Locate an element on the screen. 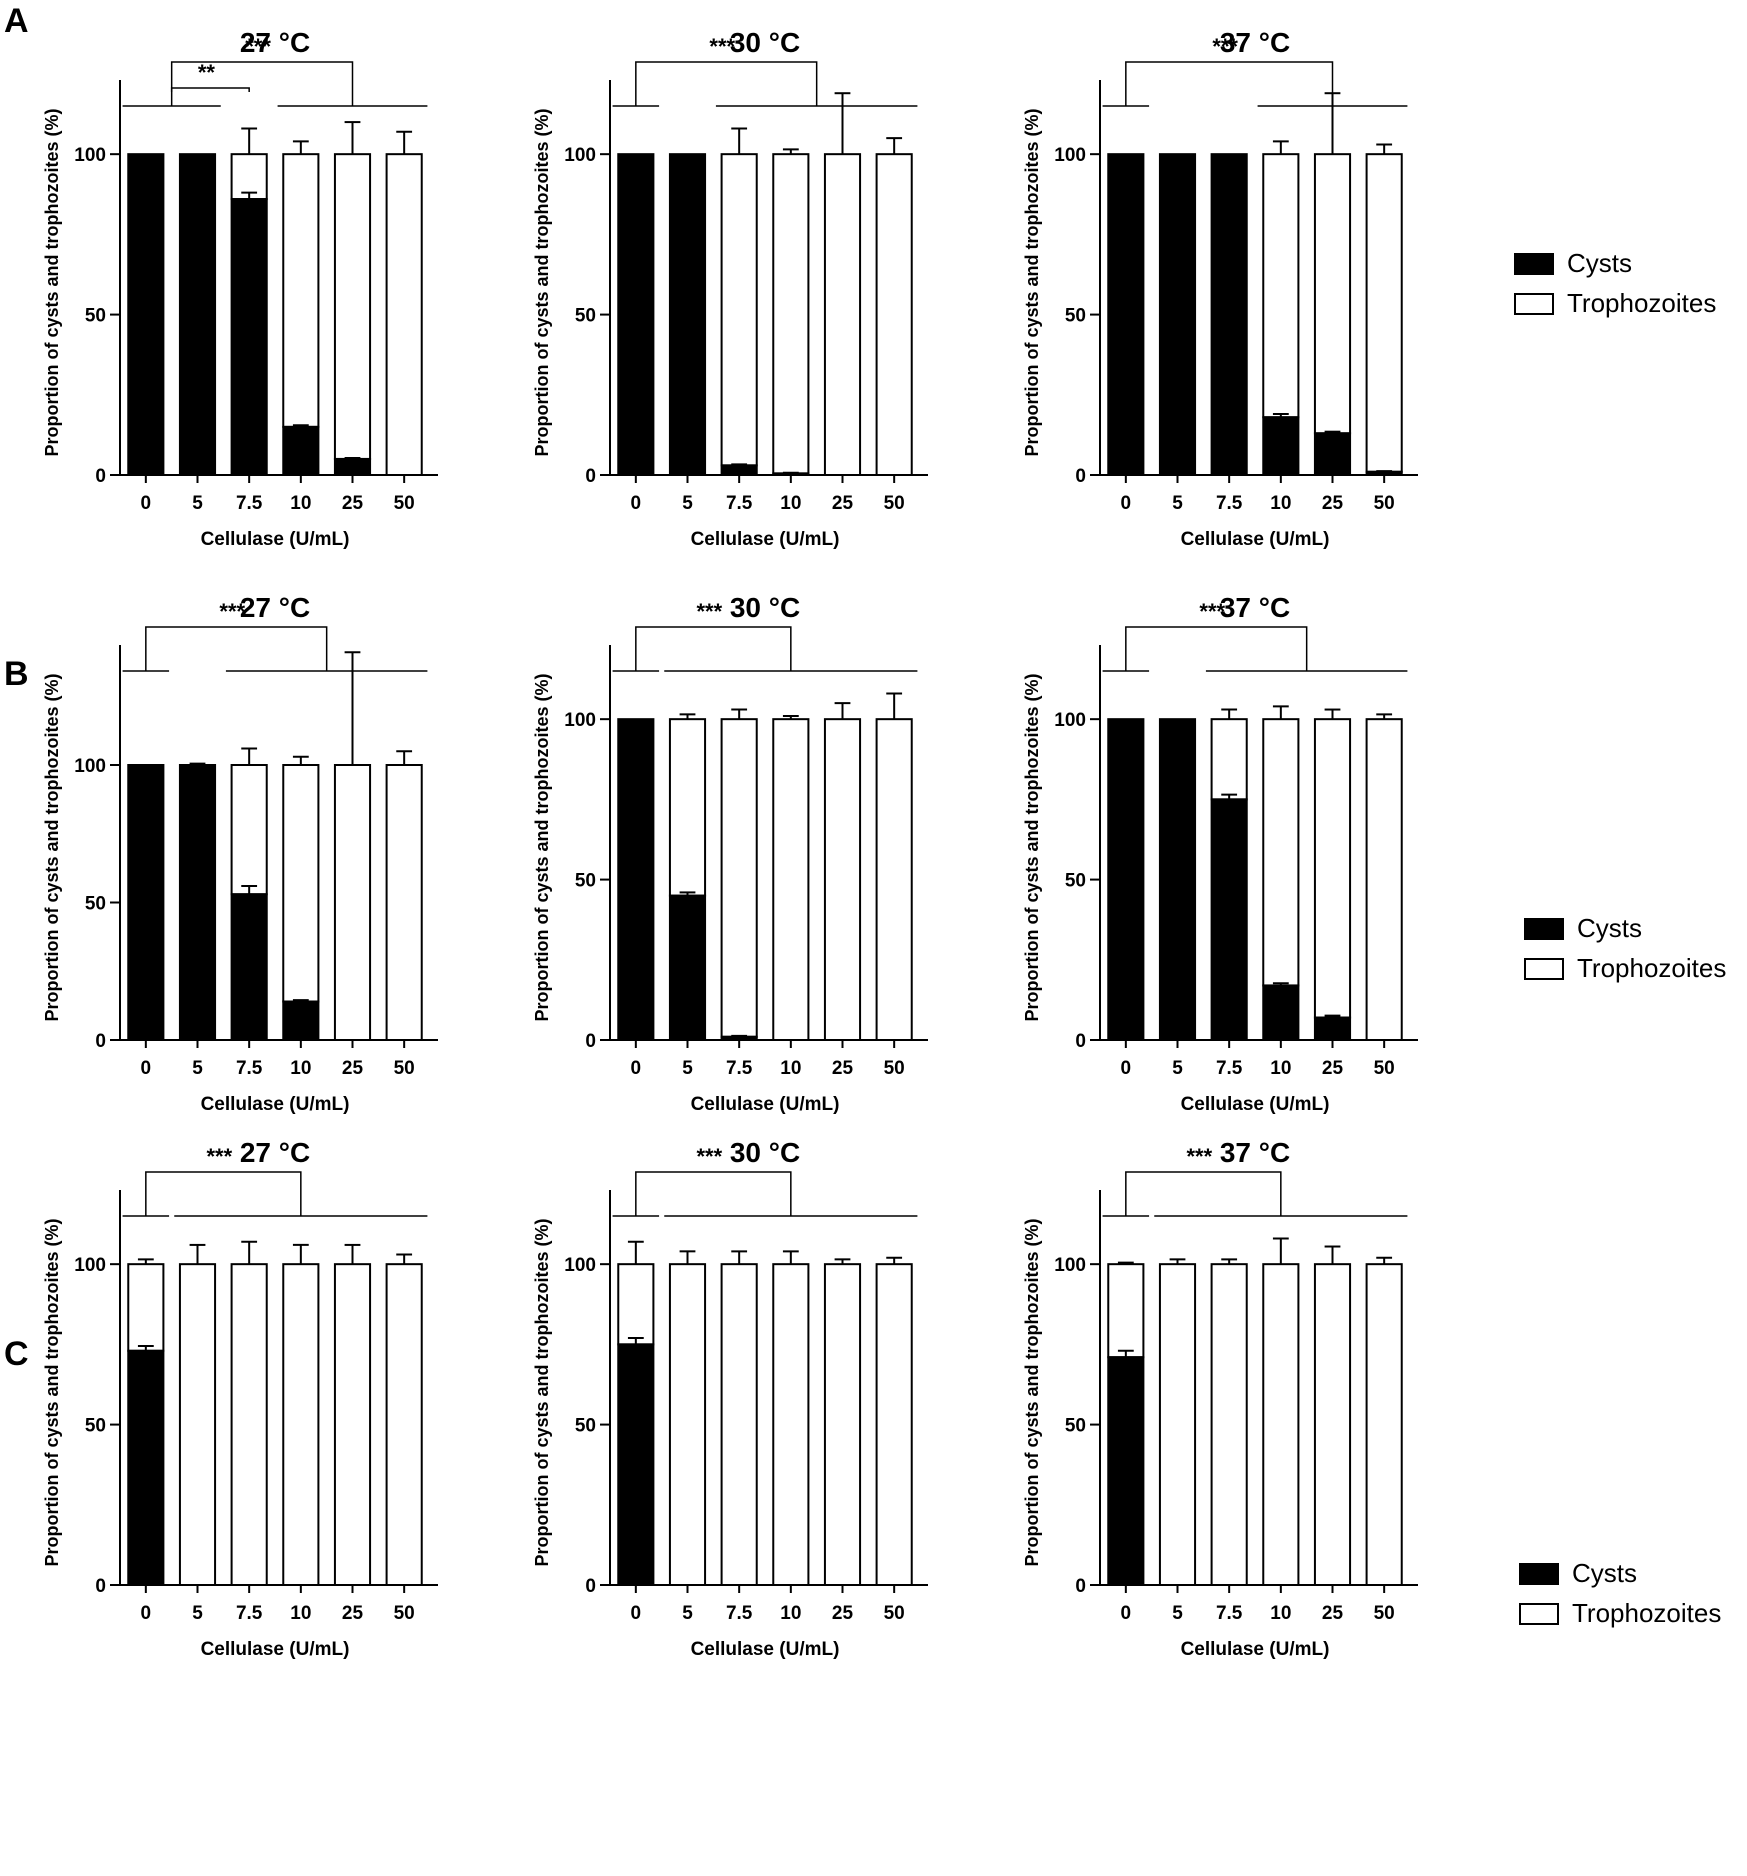 This screenshot has width=1747, height=1876. x-tick-label: 0 is located at coordinates (636, 503).